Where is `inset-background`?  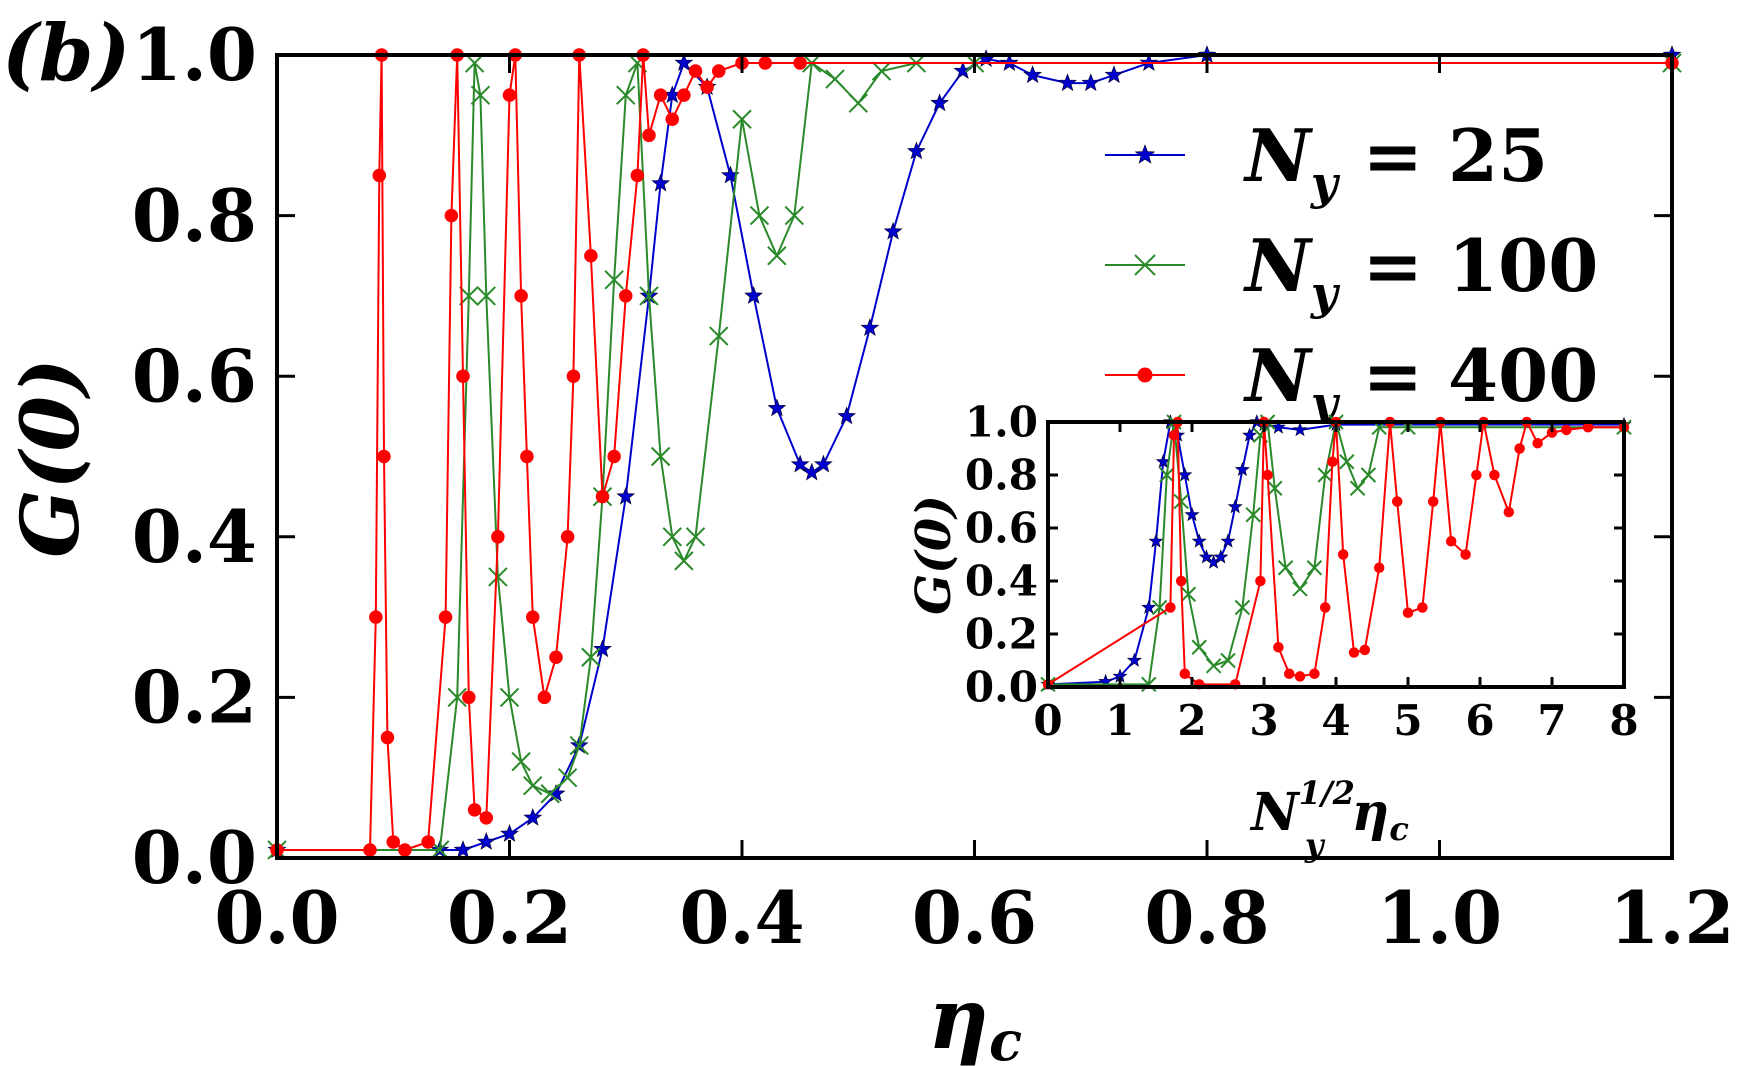 inset-background is located at coordinates (1336, 554).